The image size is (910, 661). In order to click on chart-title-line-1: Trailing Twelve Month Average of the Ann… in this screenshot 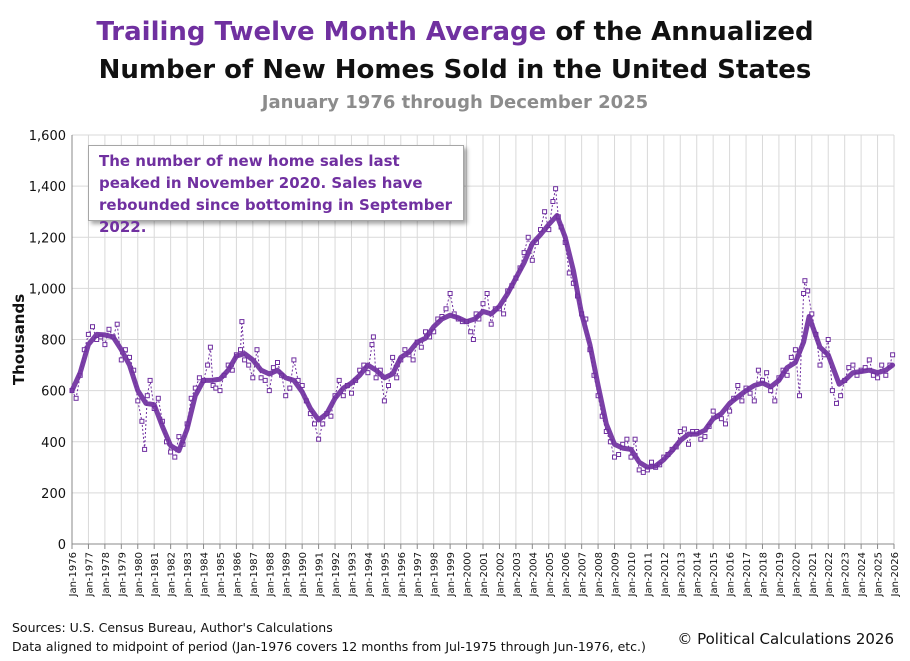, I will do `click(455, 32)`.